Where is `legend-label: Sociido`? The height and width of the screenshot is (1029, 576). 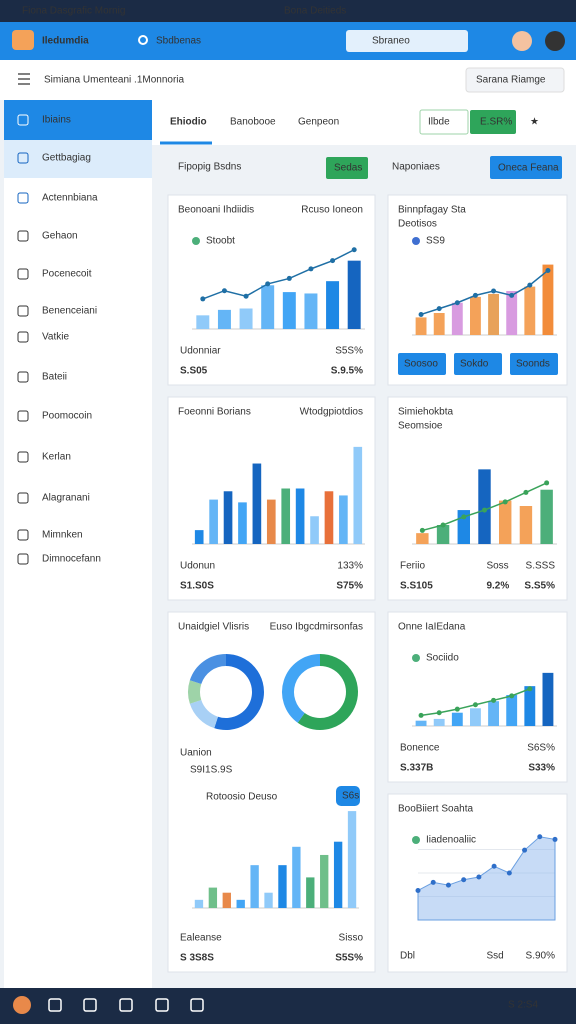 legend-label: Sociido is located at coordinates (442, 658).